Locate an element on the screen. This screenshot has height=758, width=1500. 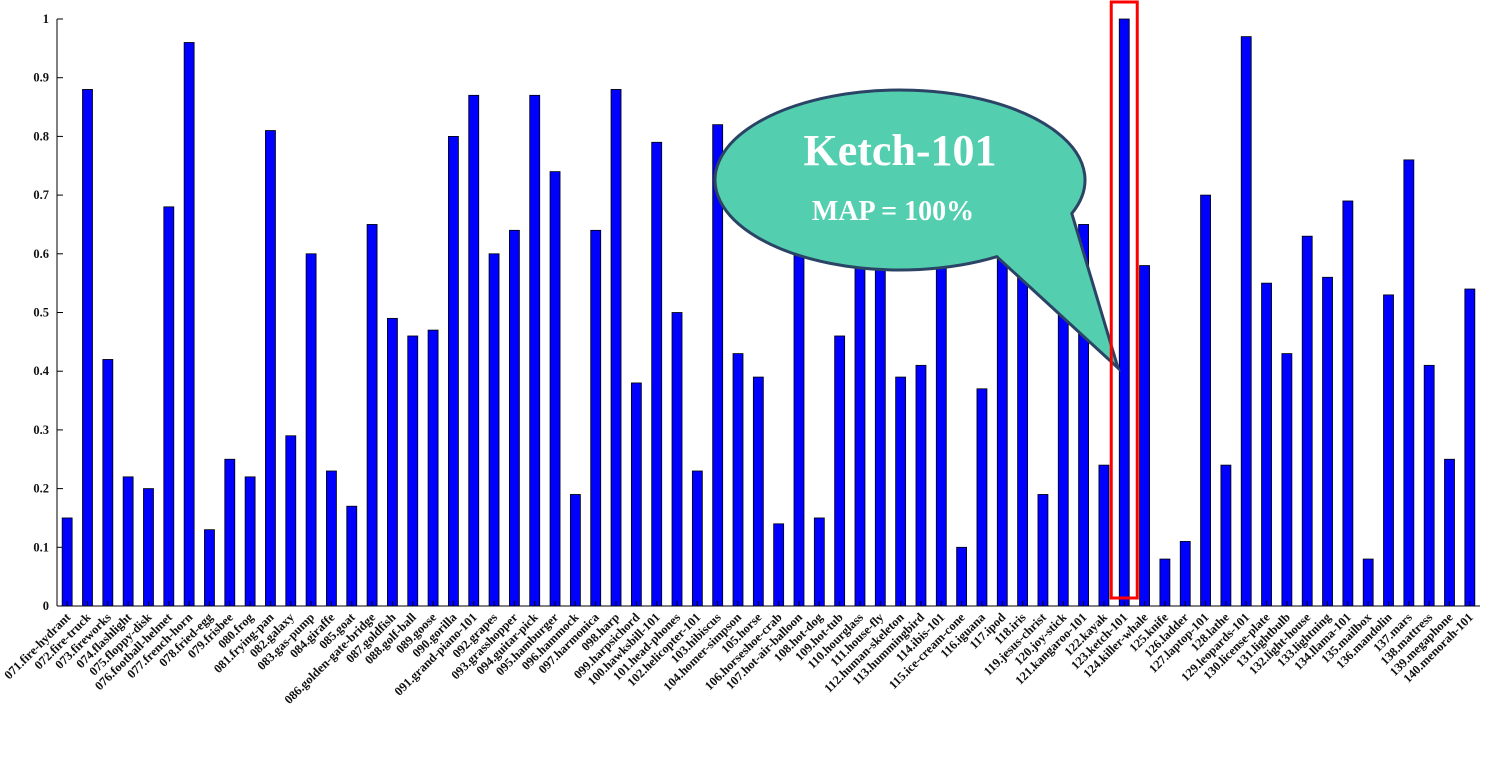
callout-bubble is located at coordinates (917, 230).